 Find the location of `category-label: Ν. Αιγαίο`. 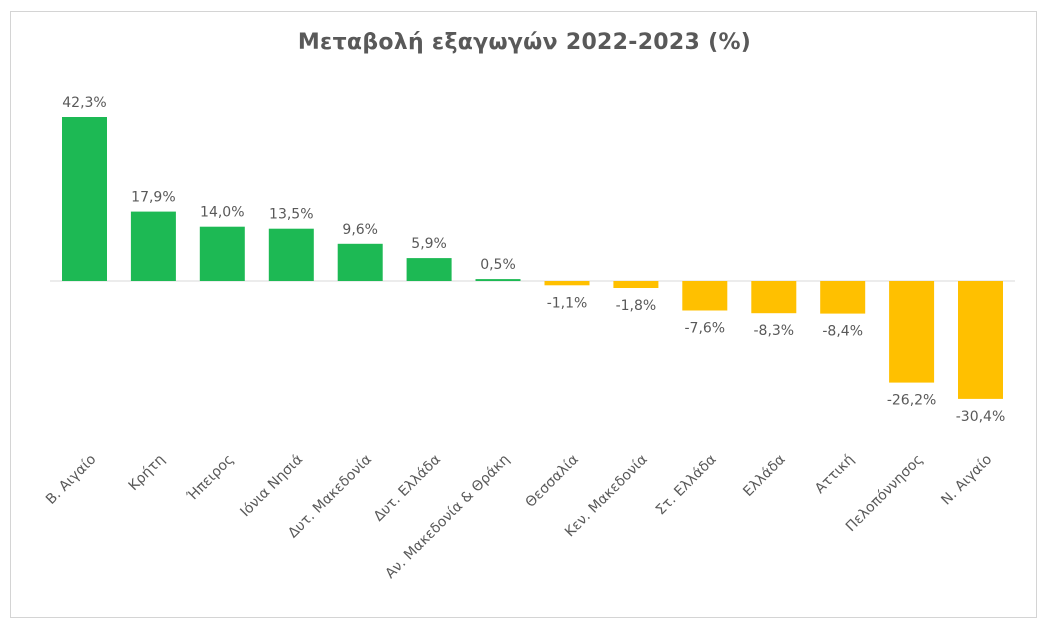

category-label: Ν. Αιγαίο is located at coordinates (966, 480).